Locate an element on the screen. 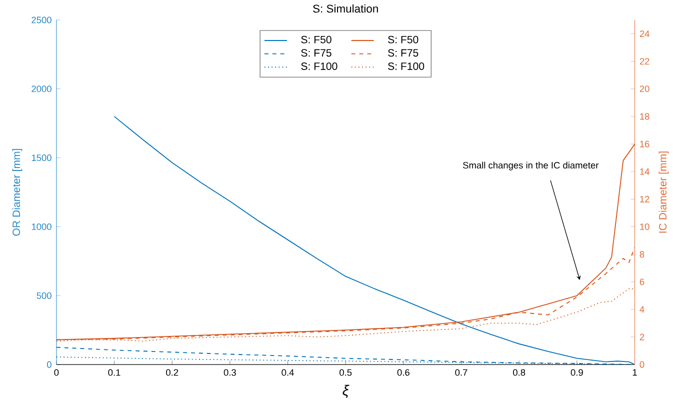  x-tick-label: 0.2 is located at coordinates (172, 372).